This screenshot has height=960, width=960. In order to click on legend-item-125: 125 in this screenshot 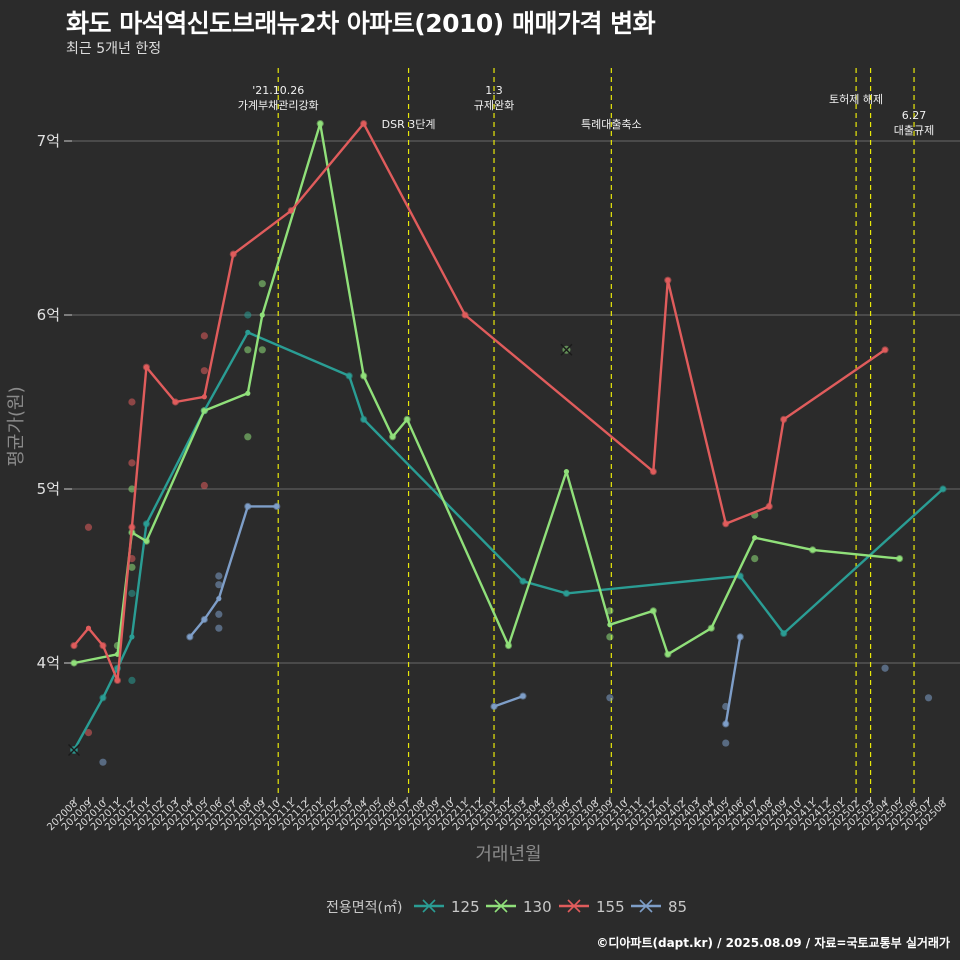, I will do `click(447, 907)`.